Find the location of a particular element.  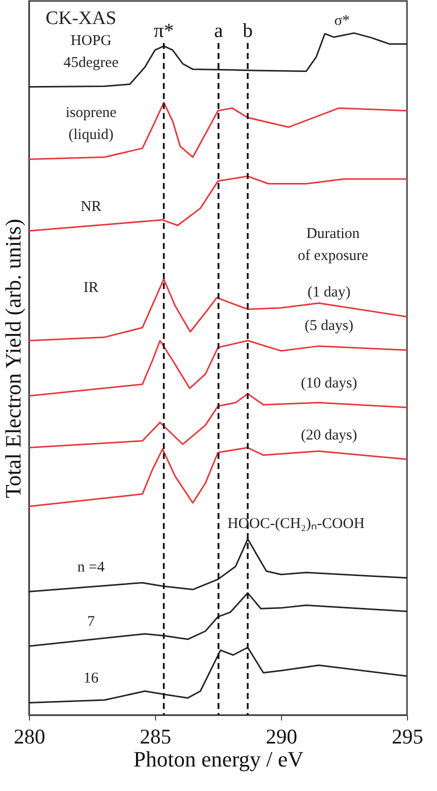

series-label: 7 is located at coordinates (91, 622).